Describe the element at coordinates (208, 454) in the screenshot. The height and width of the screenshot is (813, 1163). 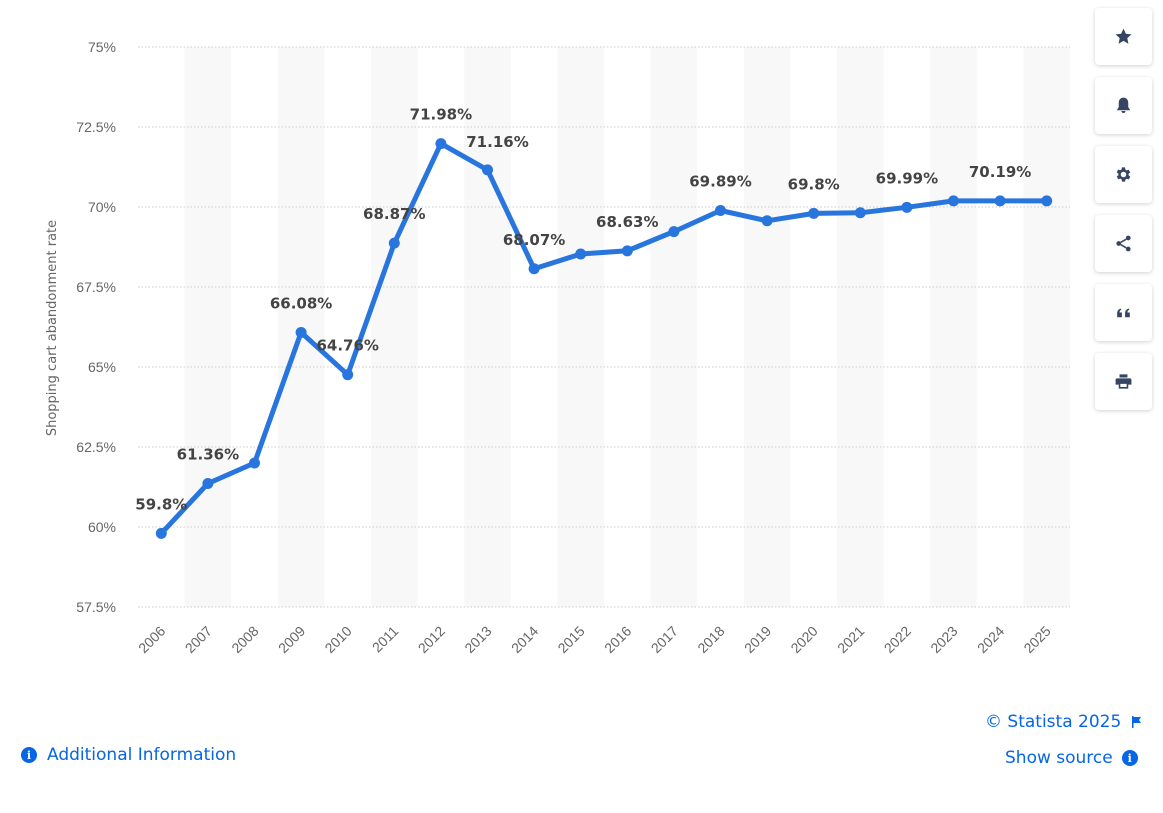
I see `data-label: 61.36%` at that location.